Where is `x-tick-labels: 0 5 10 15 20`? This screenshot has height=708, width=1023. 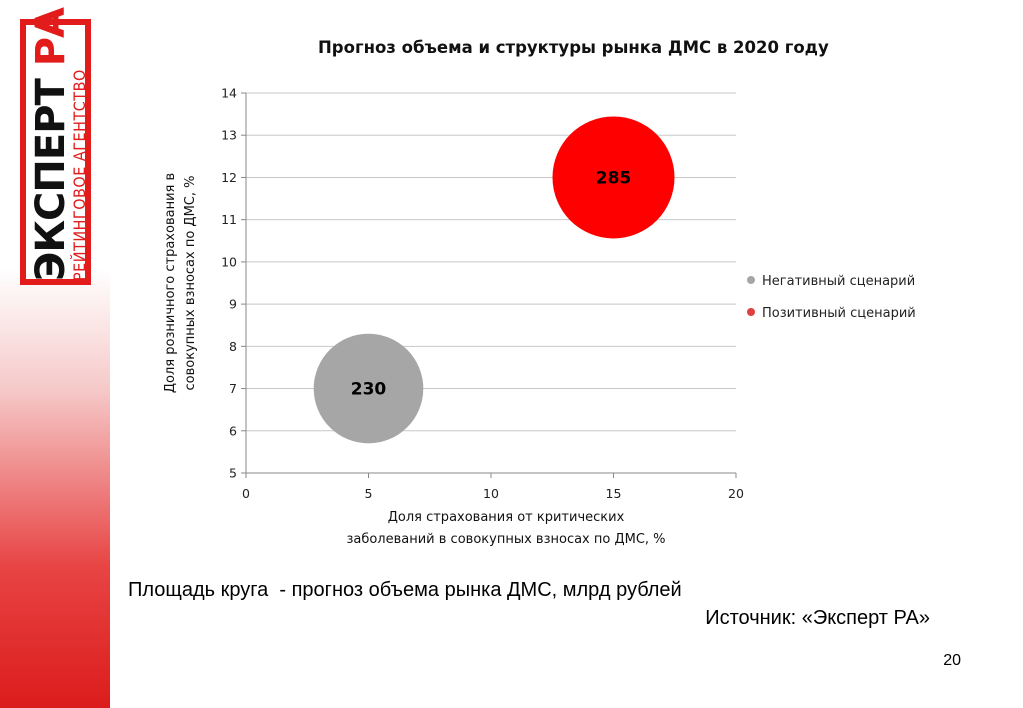
x-tick-labels: 0 5 10 15 20 is located at coordinates (493, 493).